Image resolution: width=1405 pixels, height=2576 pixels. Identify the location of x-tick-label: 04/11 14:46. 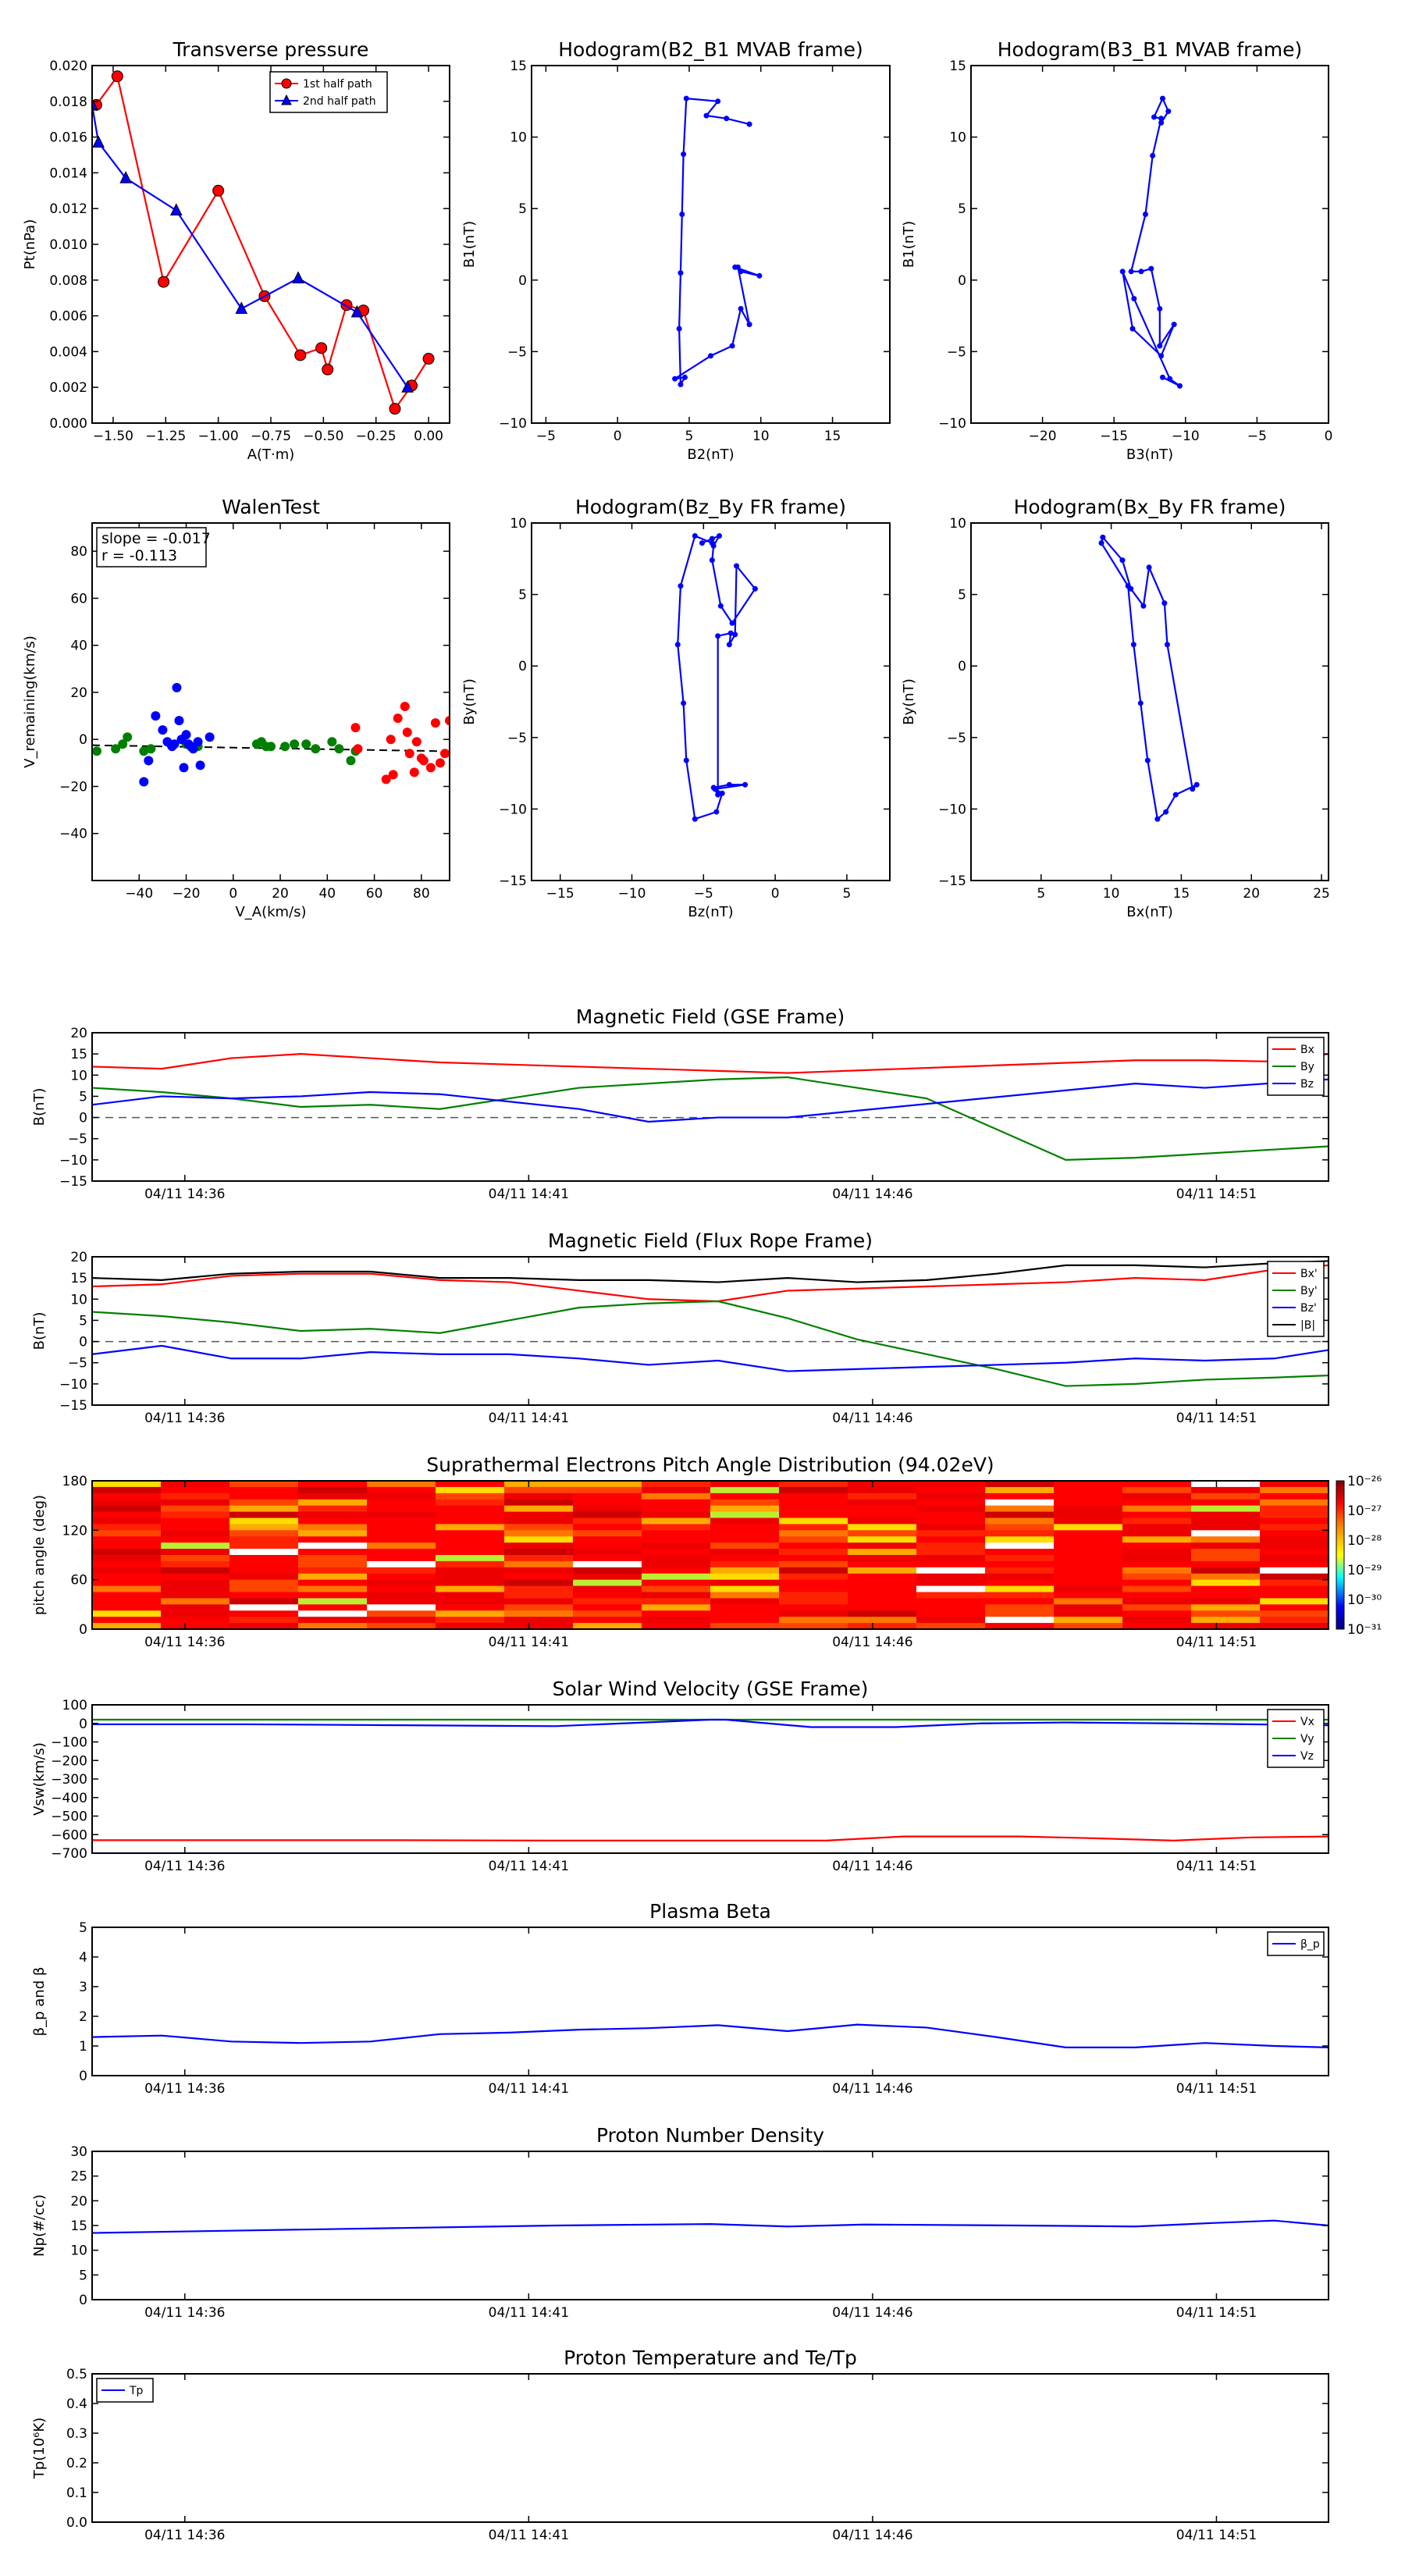
(872, 1866).